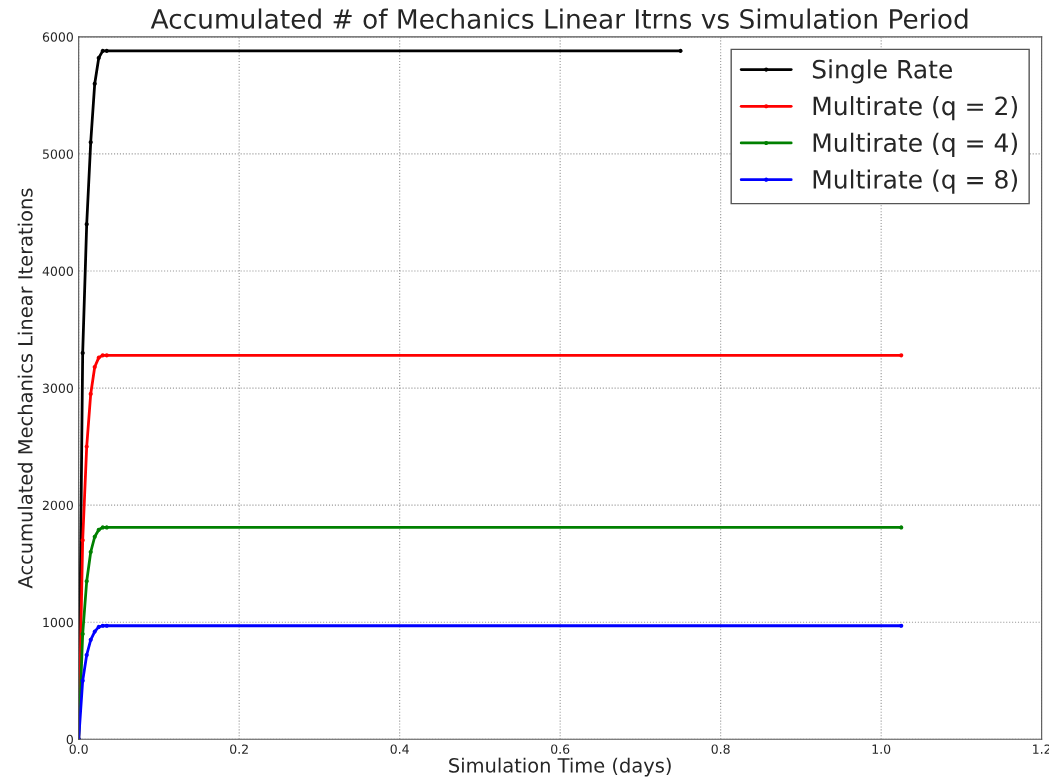 The width and height of the screenshot is (1049, 784). I want to click on x-tick-label: 1.0, so click(881, 749).